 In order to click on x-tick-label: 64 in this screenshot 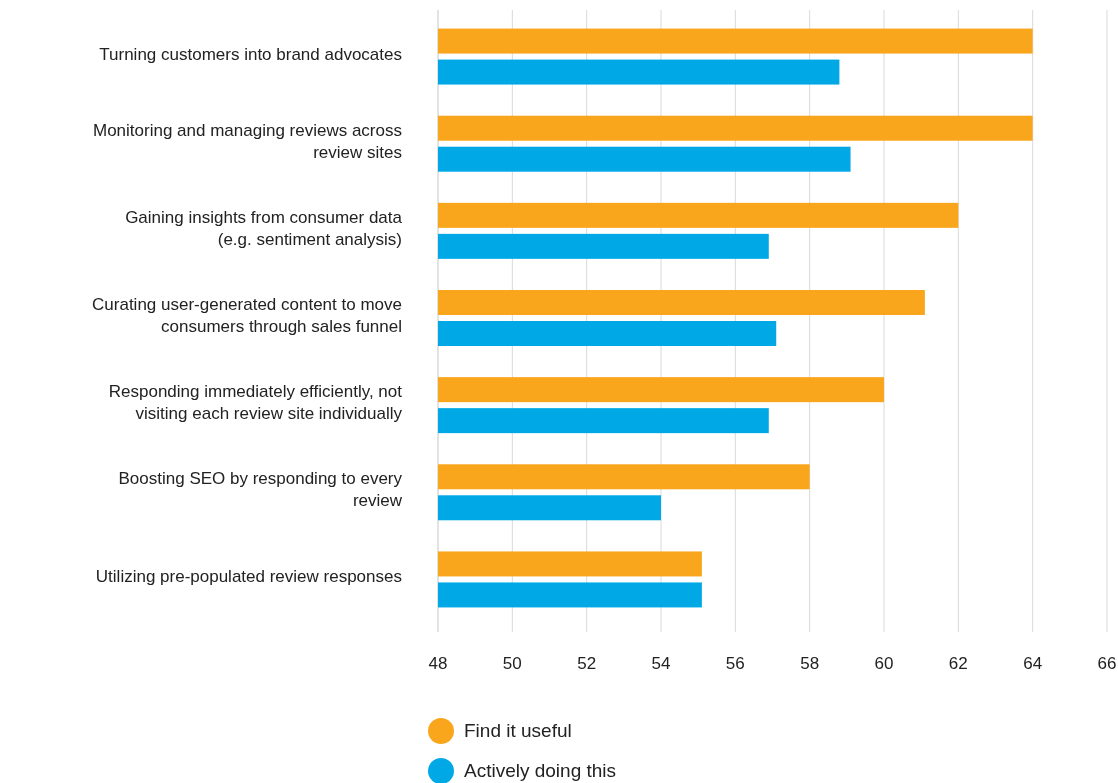, I will do `click(1033, 663)`.